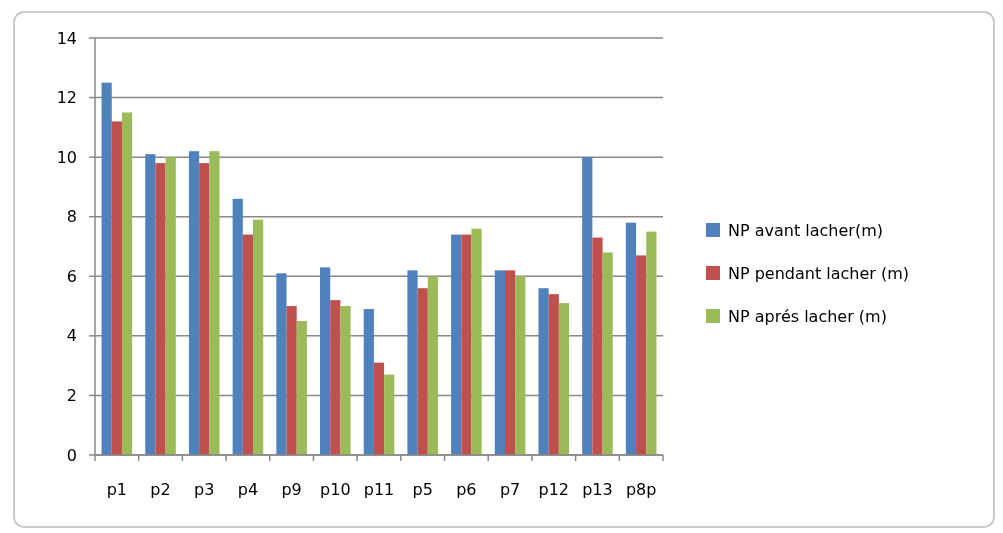  Describe the element at coordinates (71, 276) in the screenshot. I see `y-tick-label: 6` at that location.